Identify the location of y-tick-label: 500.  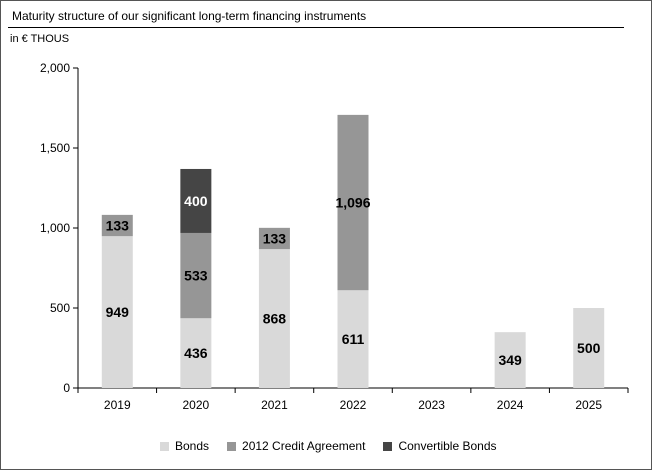
(60, 308).